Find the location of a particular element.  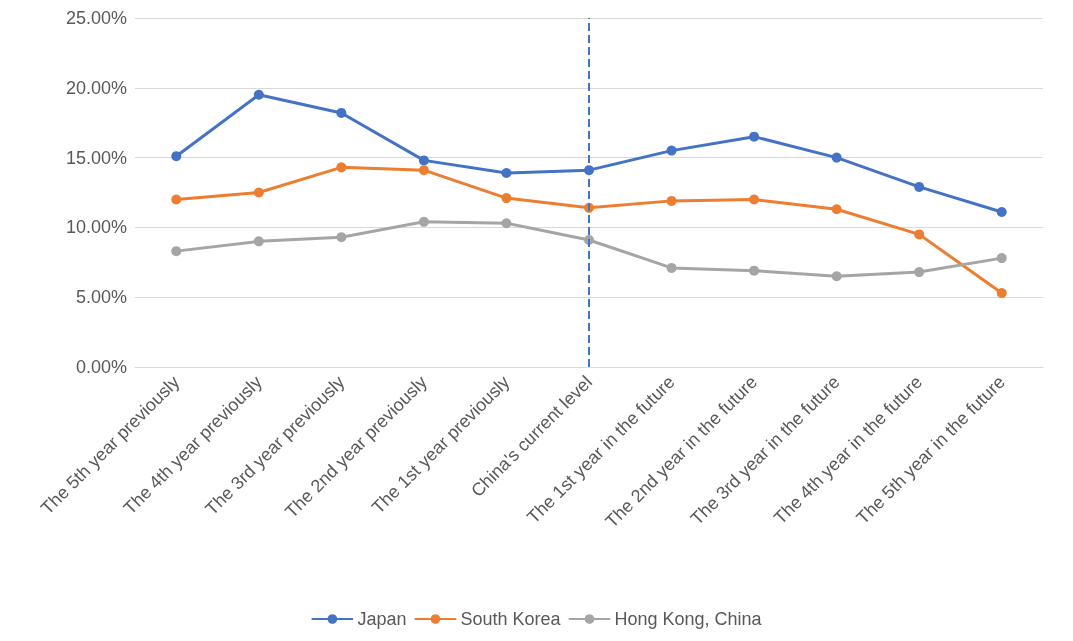

y-tick-label: 0.00% is located at coordinates (101, 367).